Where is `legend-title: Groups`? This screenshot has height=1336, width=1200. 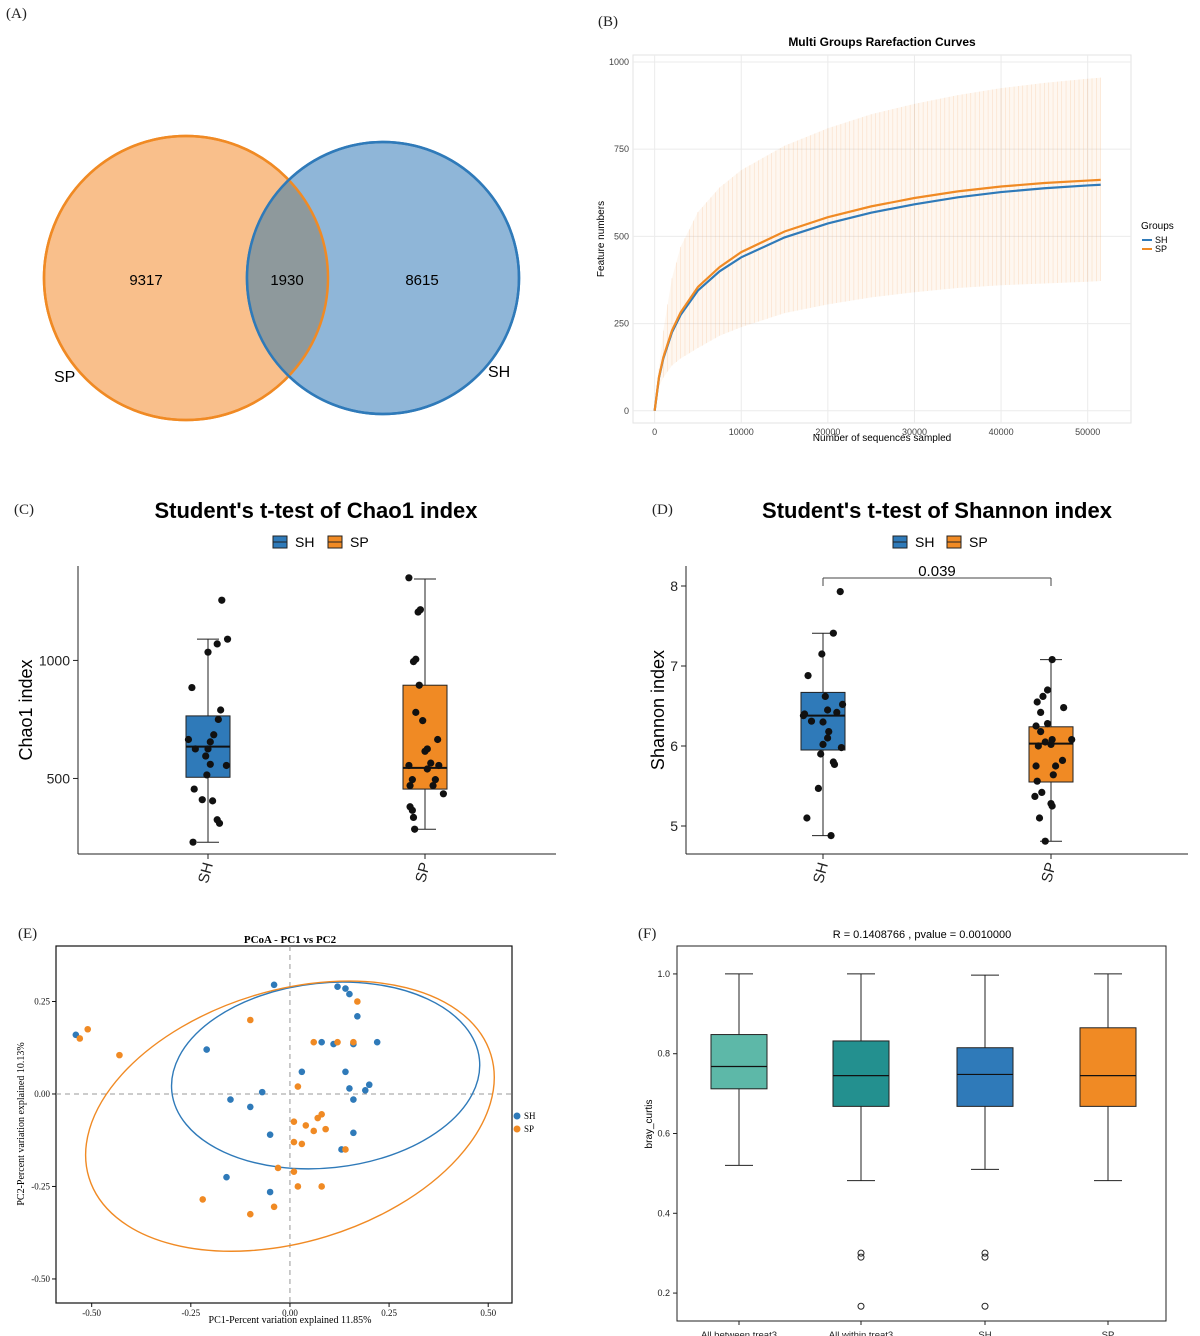
legend-title: Groups is located at coordinates (1157, 226).